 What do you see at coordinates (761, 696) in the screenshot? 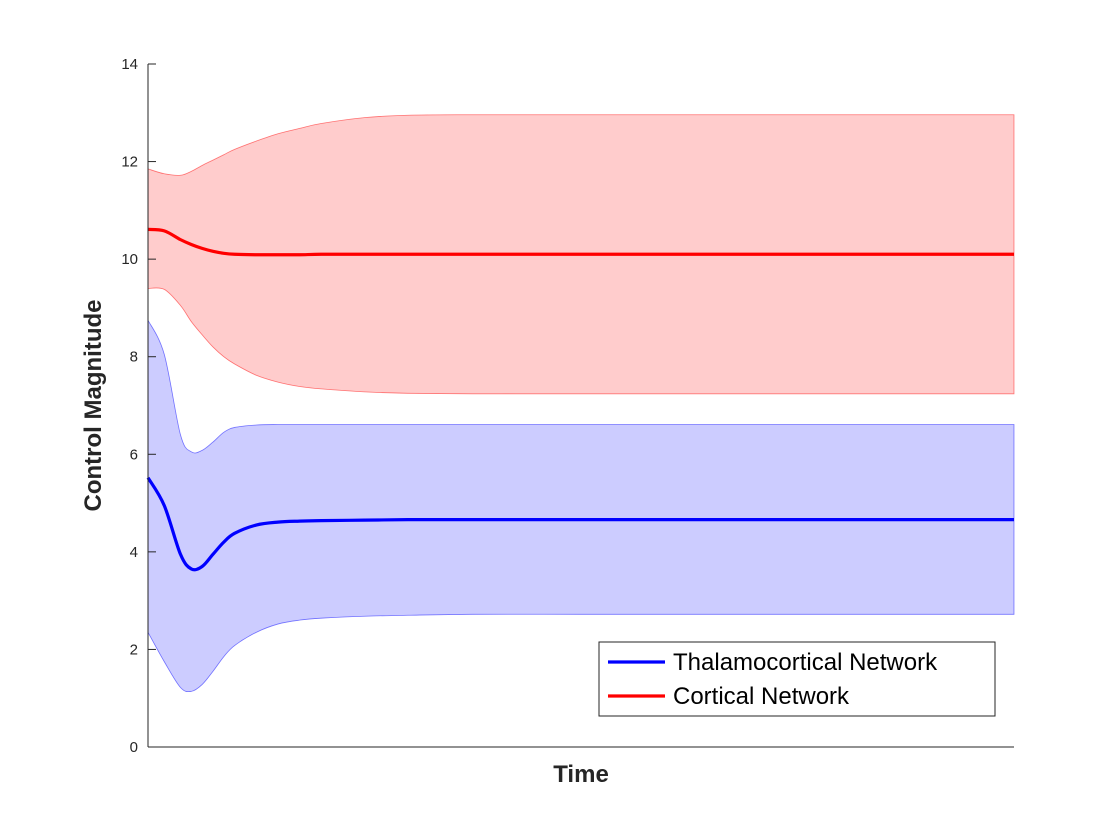
I see `cortical-network-legend-label: Cortical Network` at bounding box center [761, 696].